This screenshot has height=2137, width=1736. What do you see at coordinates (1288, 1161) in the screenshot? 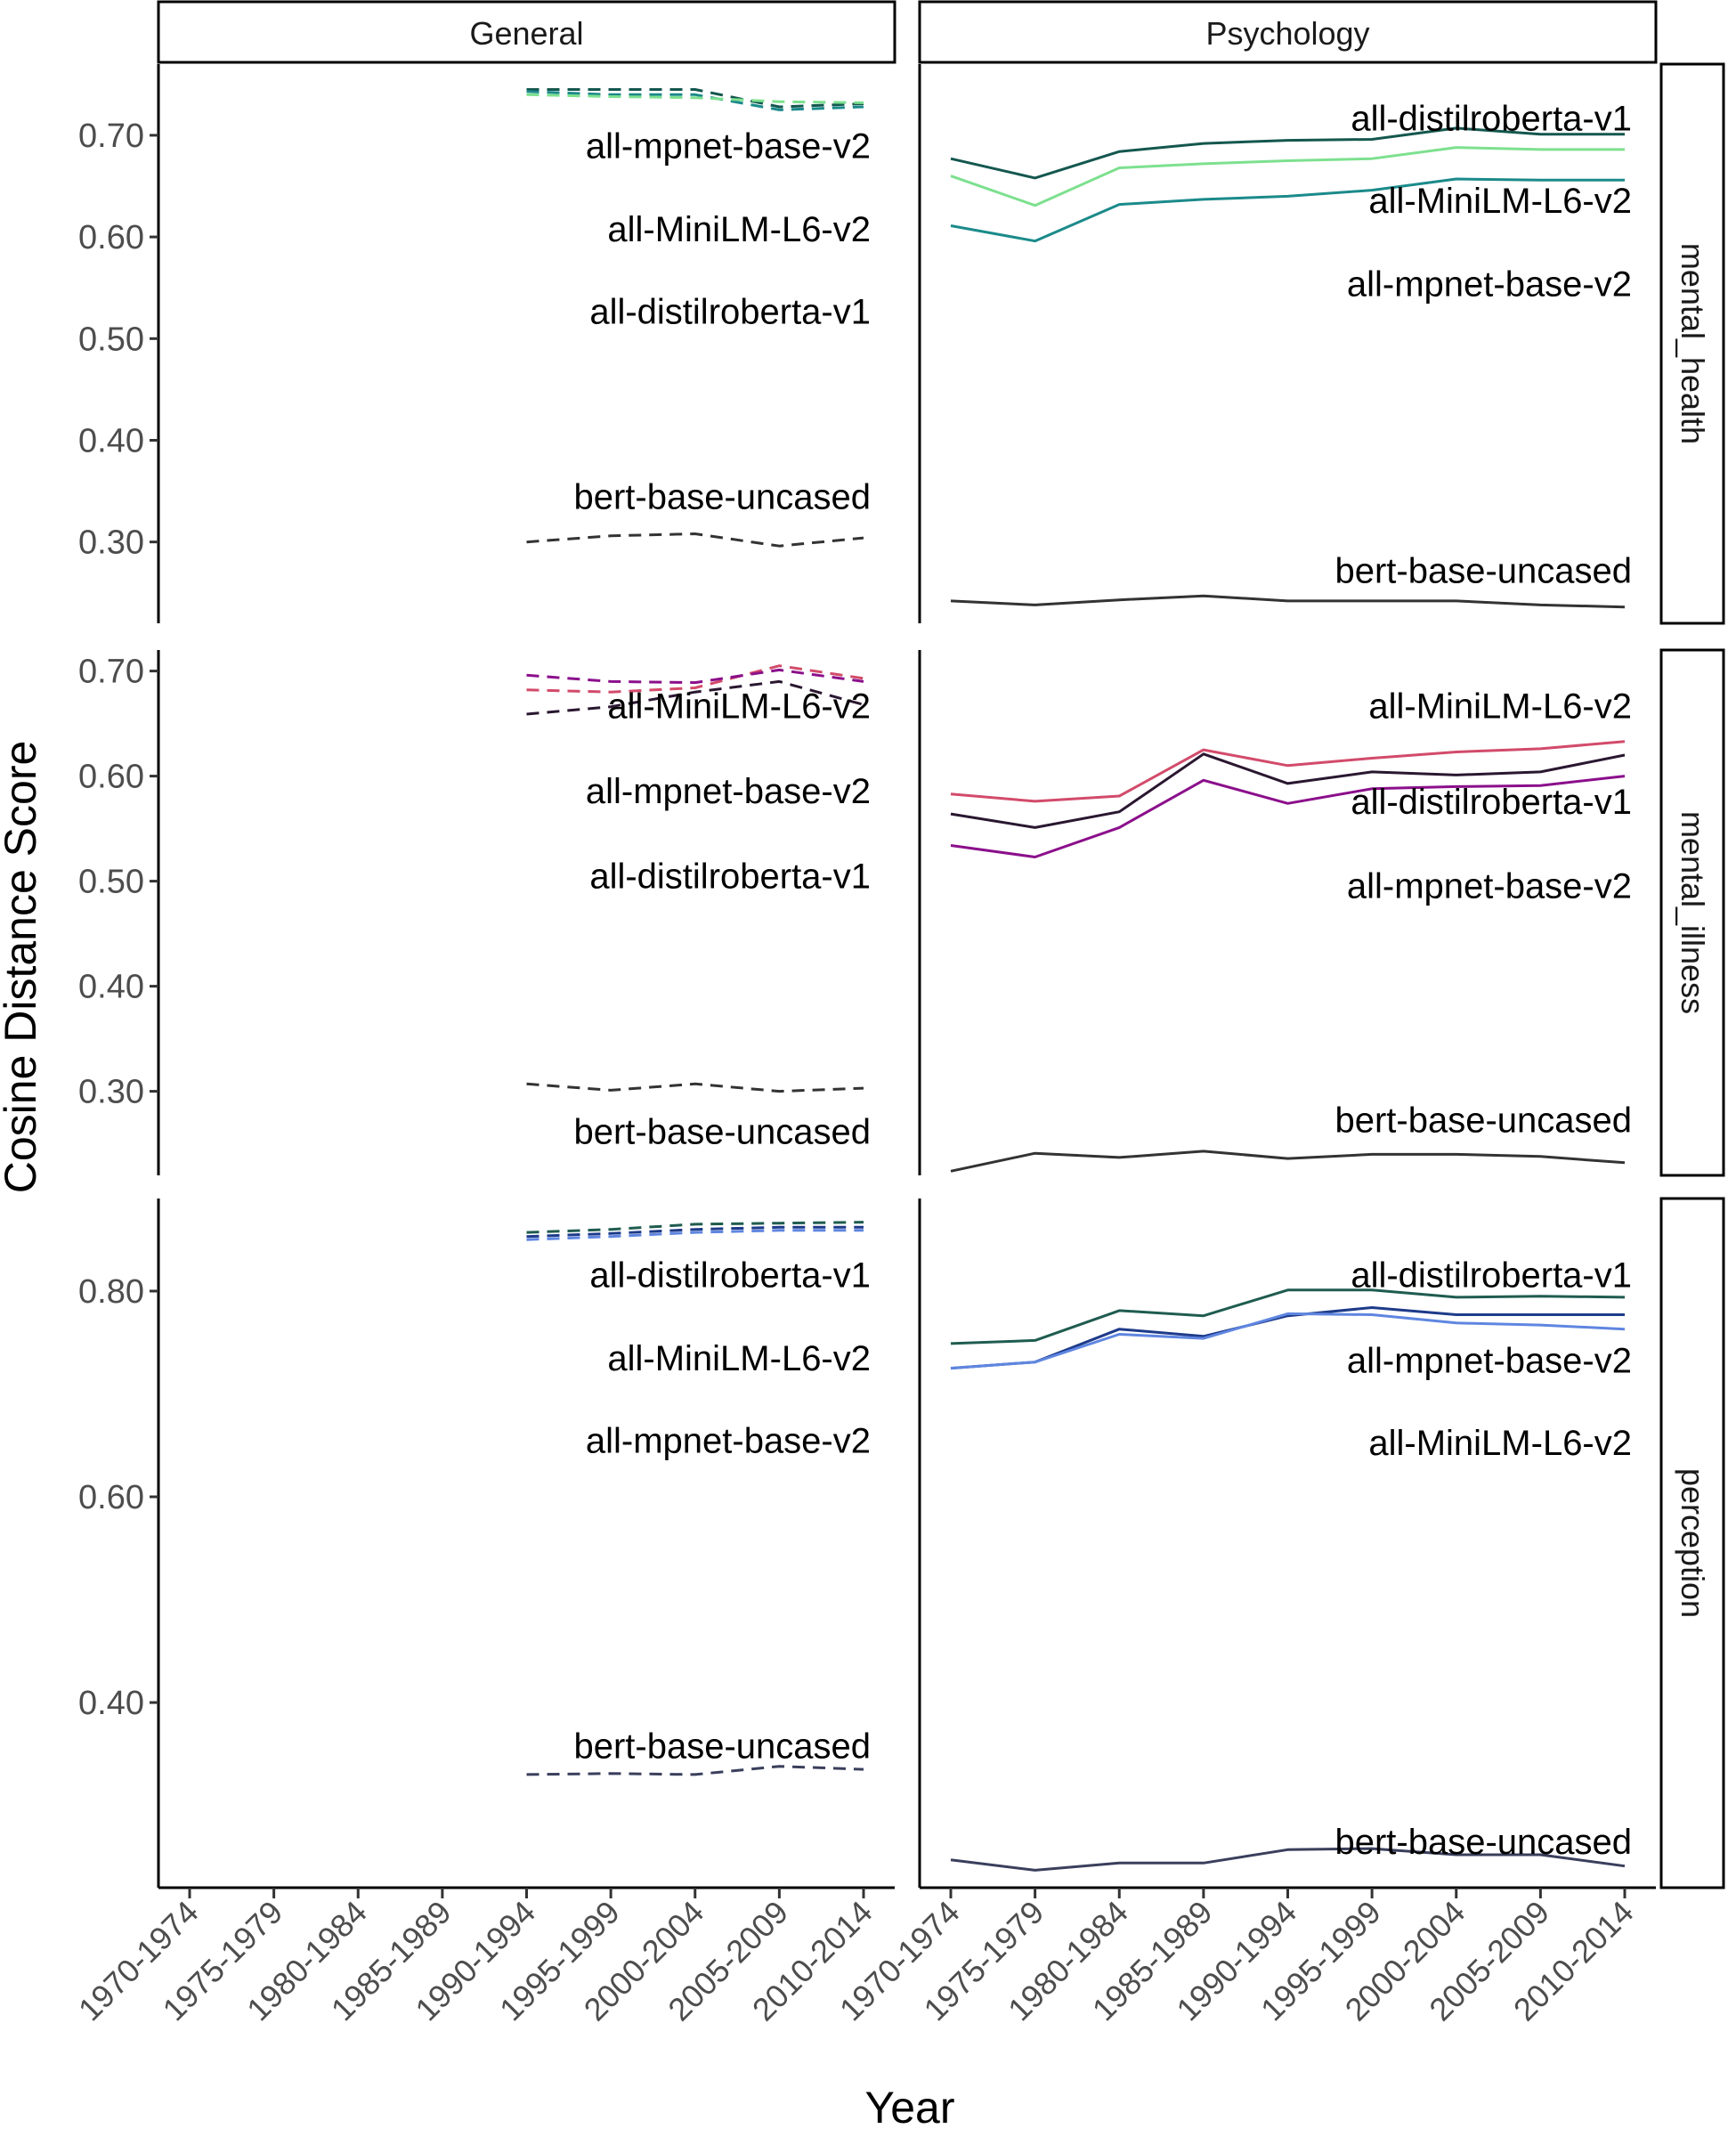
I see `series-line-mental_illness-psychology-bert-base-uncased` at bounding box center [1288, 1161].